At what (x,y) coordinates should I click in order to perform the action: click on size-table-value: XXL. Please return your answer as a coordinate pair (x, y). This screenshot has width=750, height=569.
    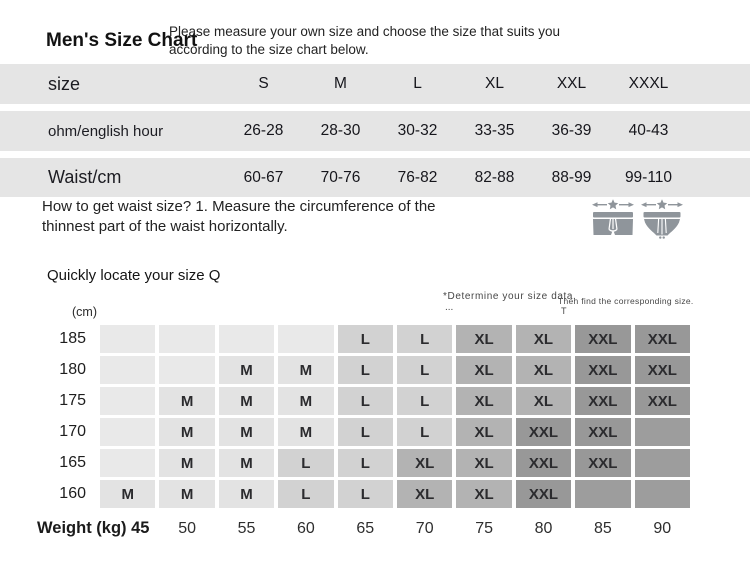
    Looking at the image, I should click on (571, 83).